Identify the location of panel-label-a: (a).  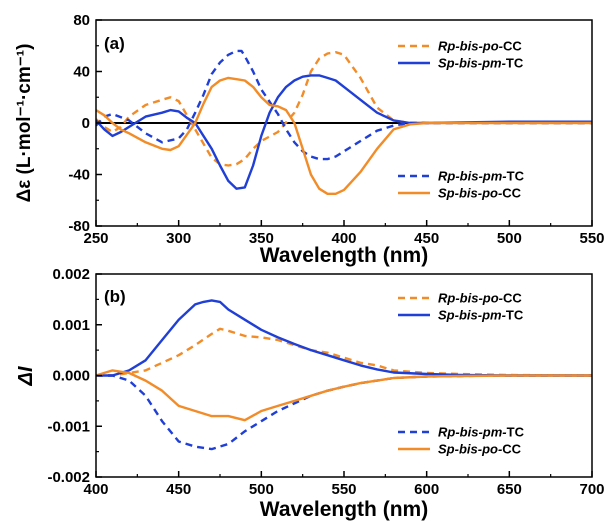
(114, 43).